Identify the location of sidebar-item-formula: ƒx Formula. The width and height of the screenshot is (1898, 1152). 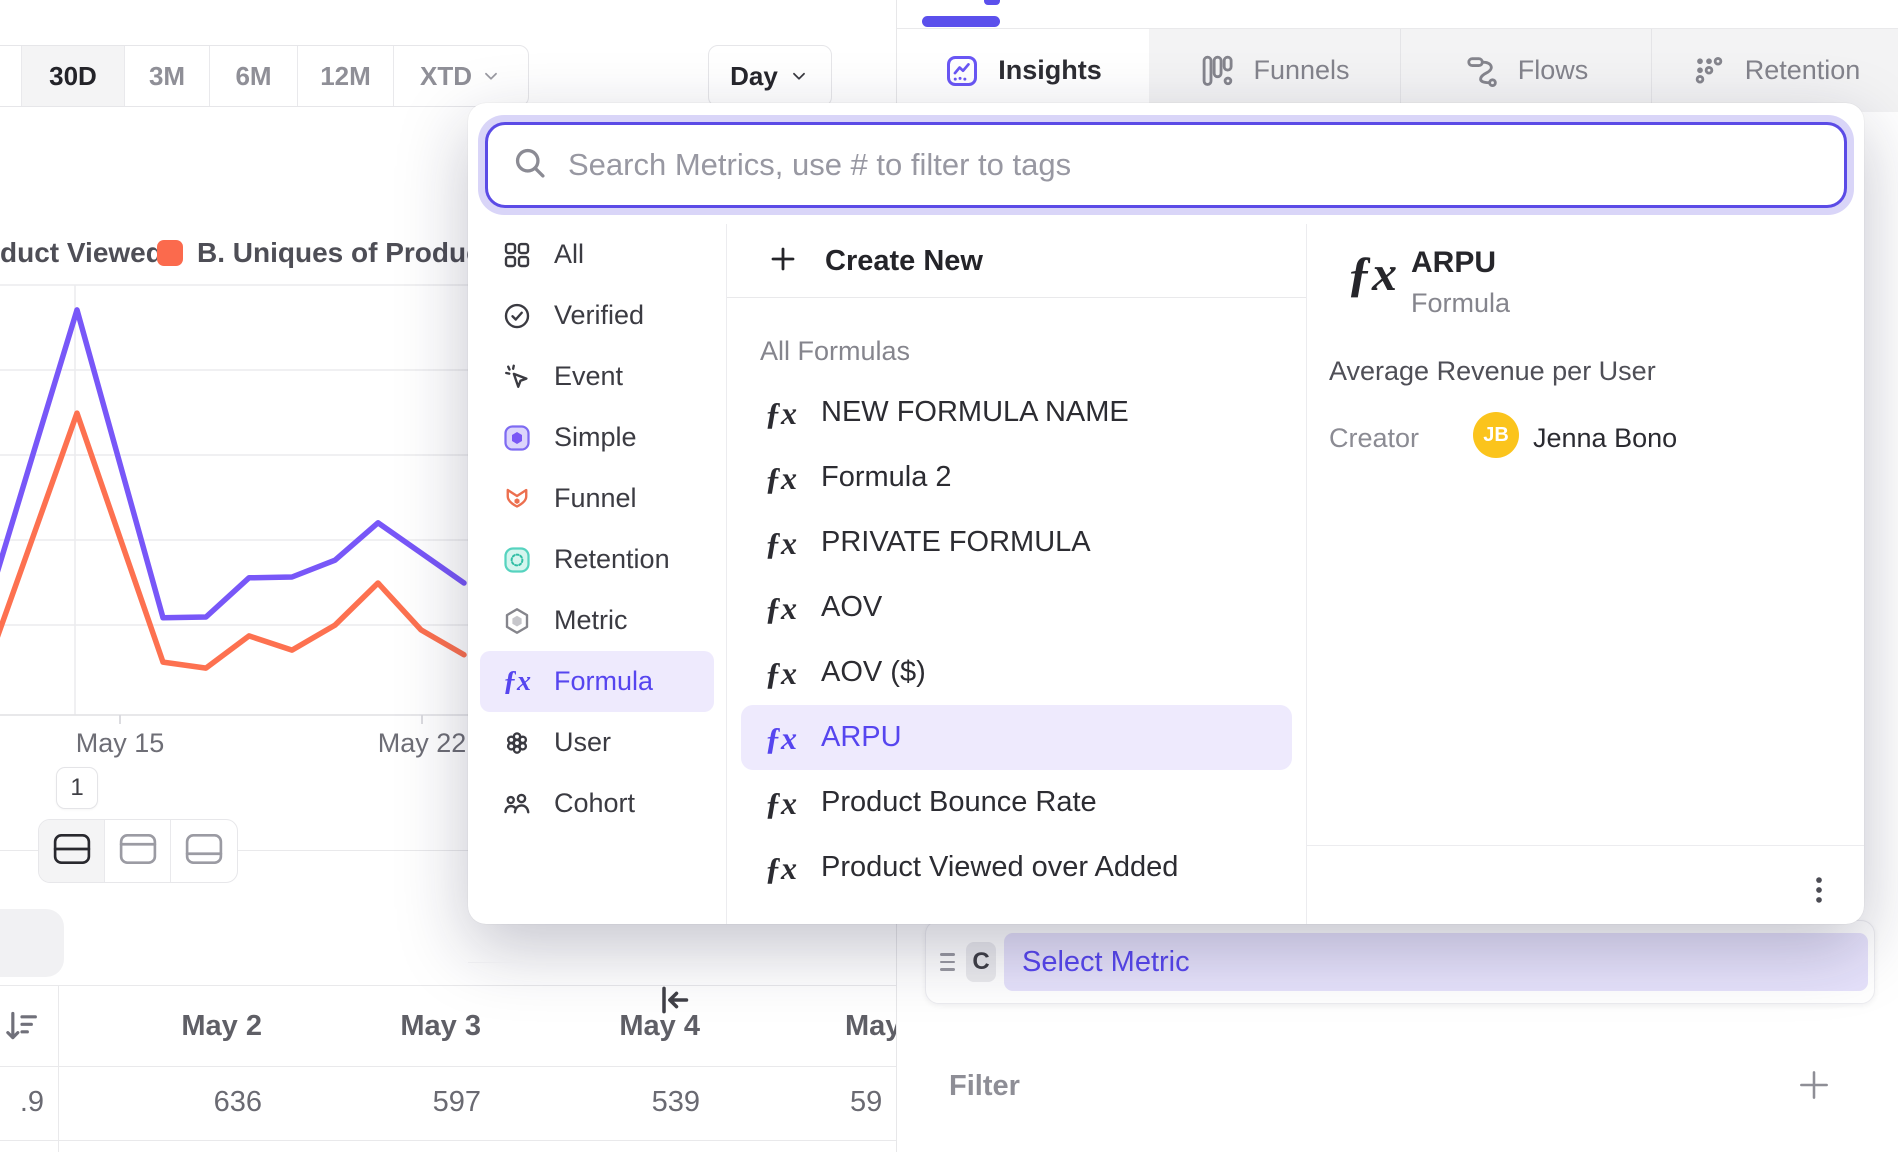
(597, 681).